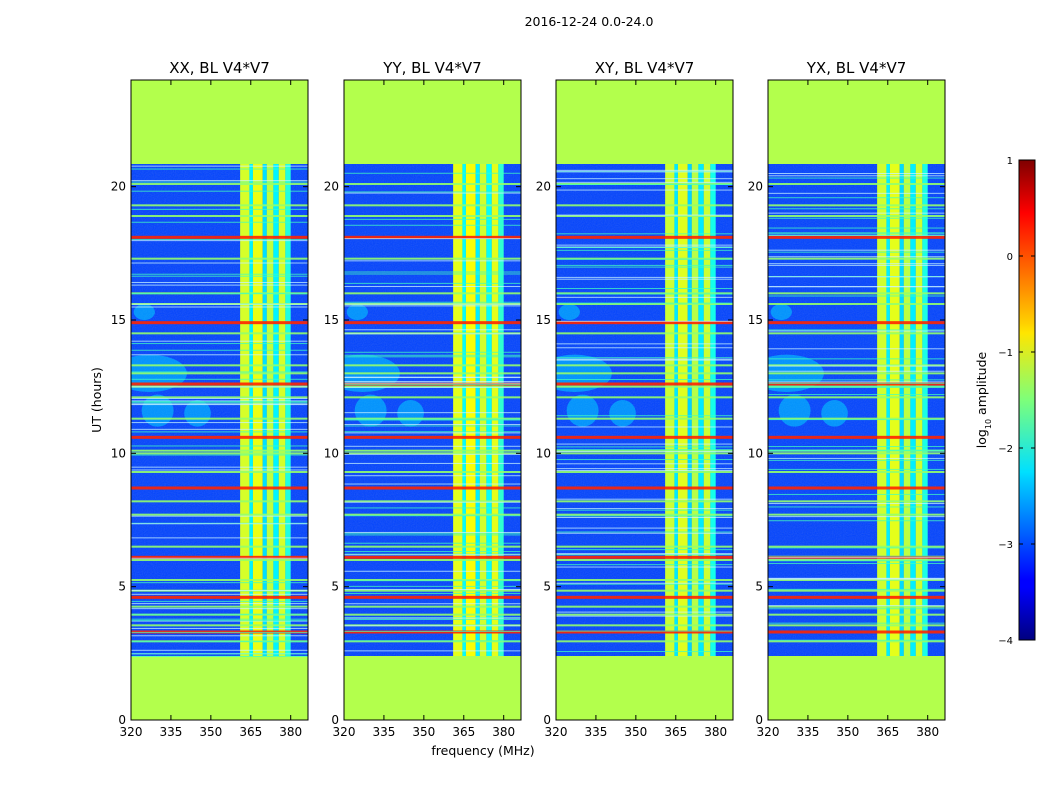 The width and height of the screenshot is (1050, 800). Describe the element at coordinates (856, 68) in the screenshot. I see `panel-title: YX, BL V4*V7` at that location.